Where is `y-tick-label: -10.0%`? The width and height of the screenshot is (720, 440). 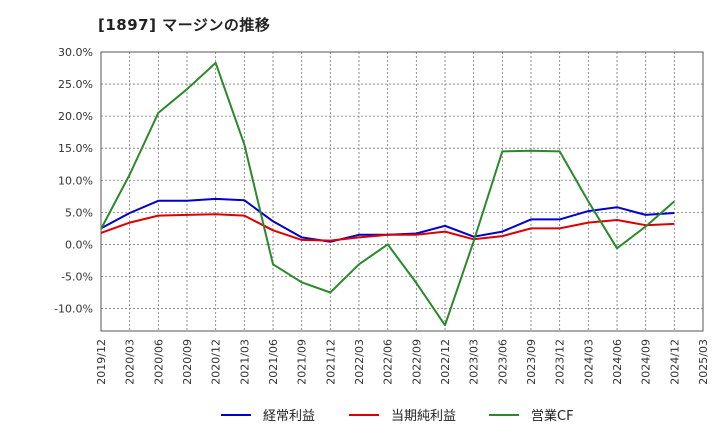
y-tick-label: -10.0% is located at coordinates (73, 309).